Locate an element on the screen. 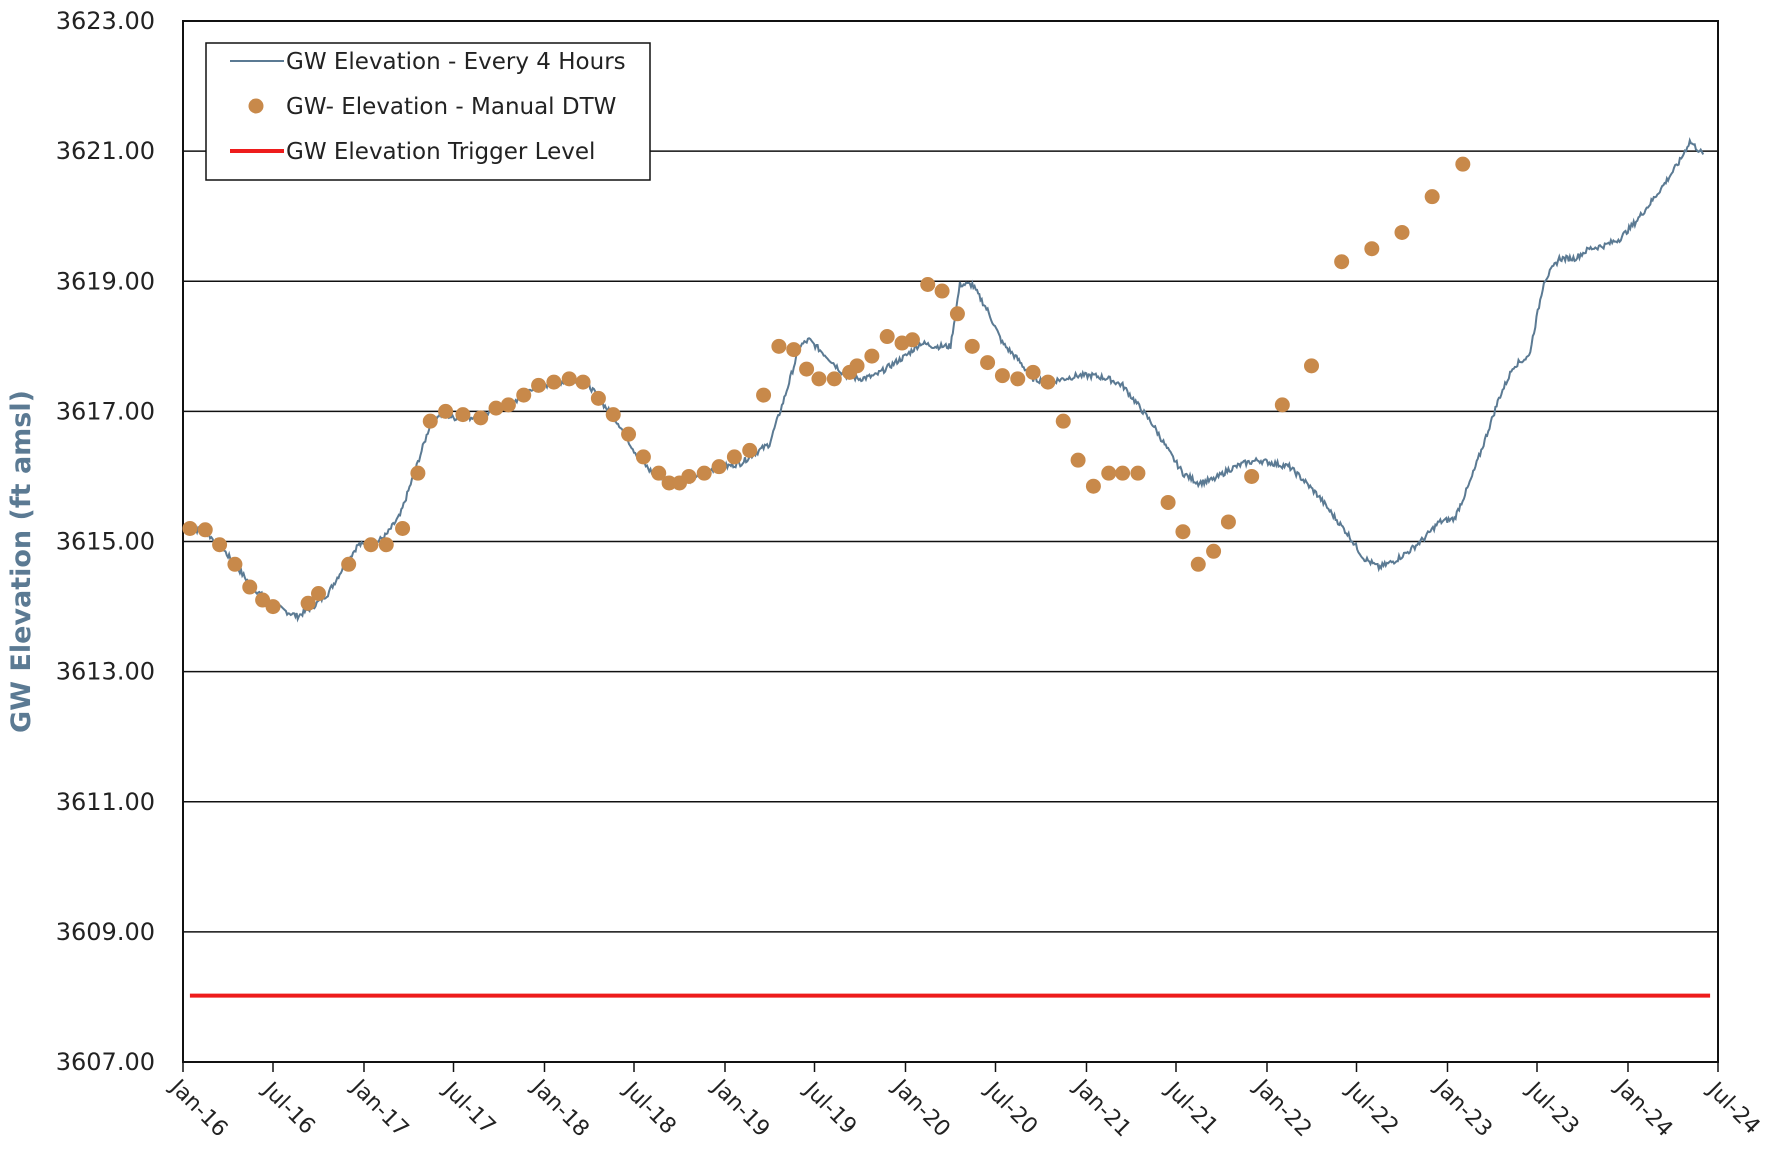  x-tick-label: Jul-21 is located at coordinates (1190, 1107).